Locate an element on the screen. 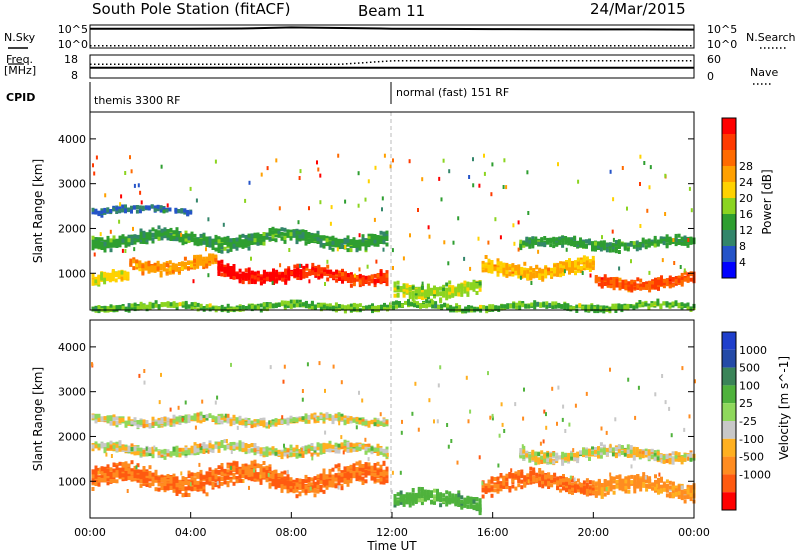  power-ytick-label: 2000 is located at coordinates (72, 228).